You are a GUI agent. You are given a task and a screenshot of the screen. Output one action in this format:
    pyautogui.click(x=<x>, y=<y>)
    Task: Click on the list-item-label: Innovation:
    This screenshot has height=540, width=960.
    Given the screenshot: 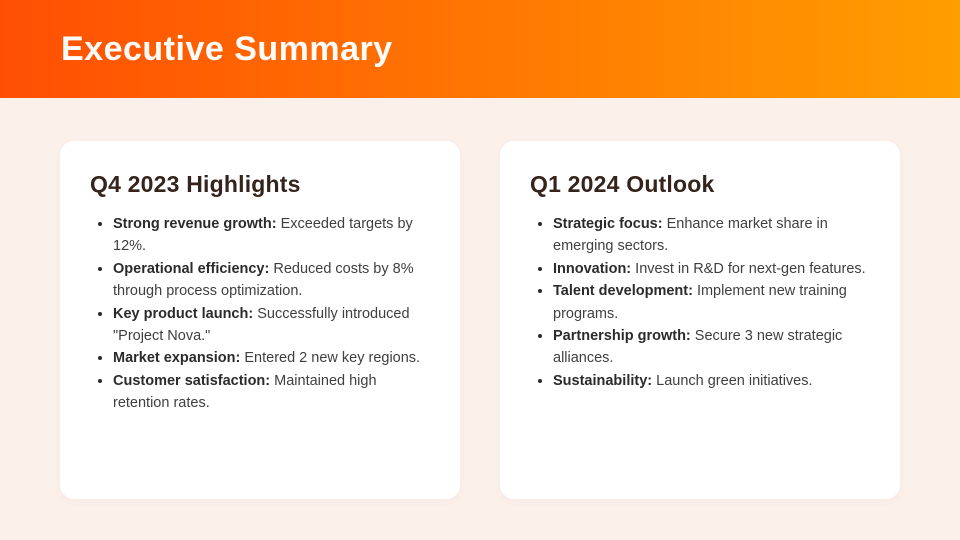 What is the action you would take?
    pyautogui.click(x=592, y=268)
    